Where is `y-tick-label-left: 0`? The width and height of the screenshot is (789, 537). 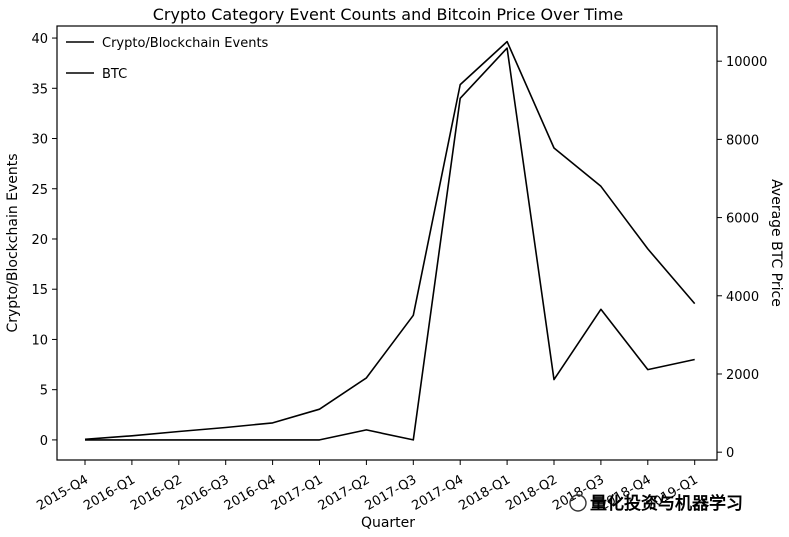 y-tick-label-left: 0 is located at coordinates (44, 441).